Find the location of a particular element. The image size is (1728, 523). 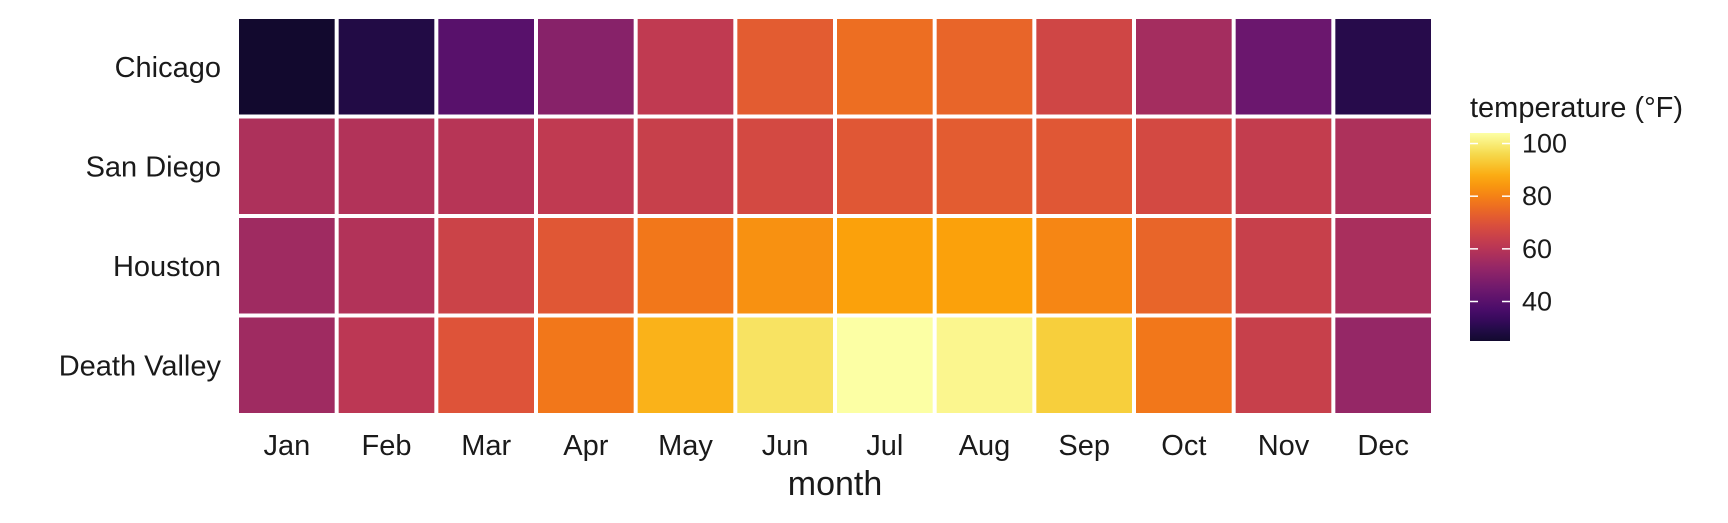

x-tick-label: Sep is located at coordinates (1084, 446).